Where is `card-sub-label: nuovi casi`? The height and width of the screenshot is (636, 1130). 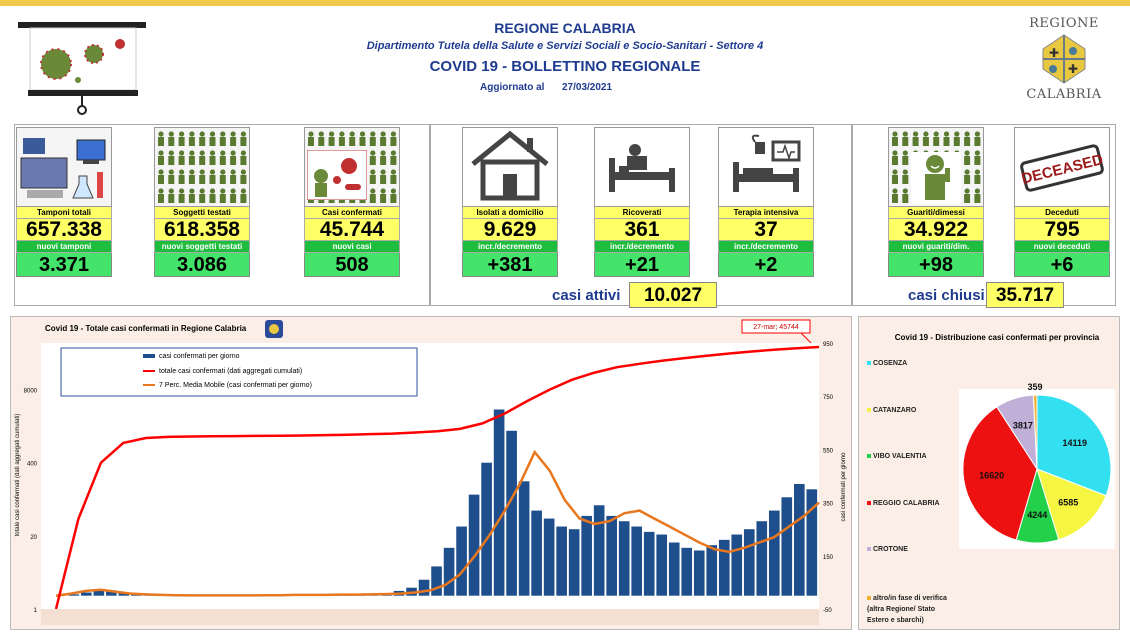
card-sub-label: nuovi casi is located at coordinates (352, 247).